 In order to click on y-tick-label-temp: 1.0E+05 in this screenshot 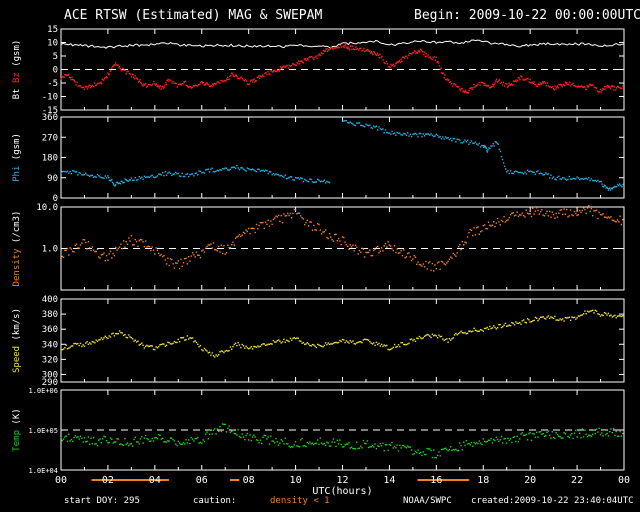, I will do `click(43, 431)`.